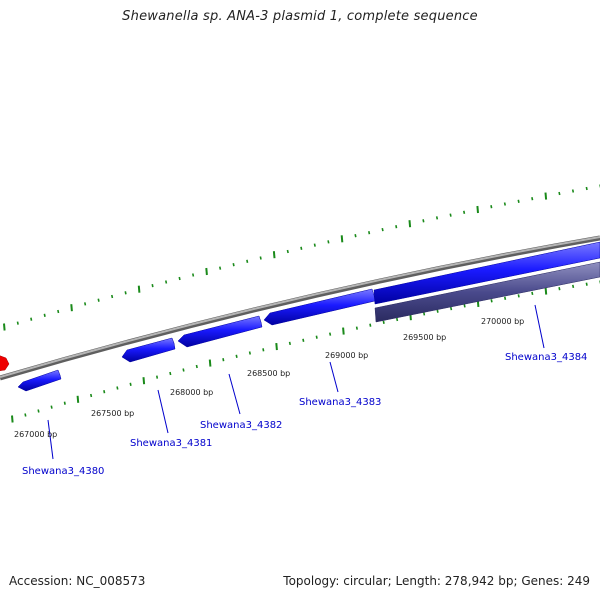 The image size is (600, 600). I want to click on scale-label: 268000 bp, so click(191, 392).